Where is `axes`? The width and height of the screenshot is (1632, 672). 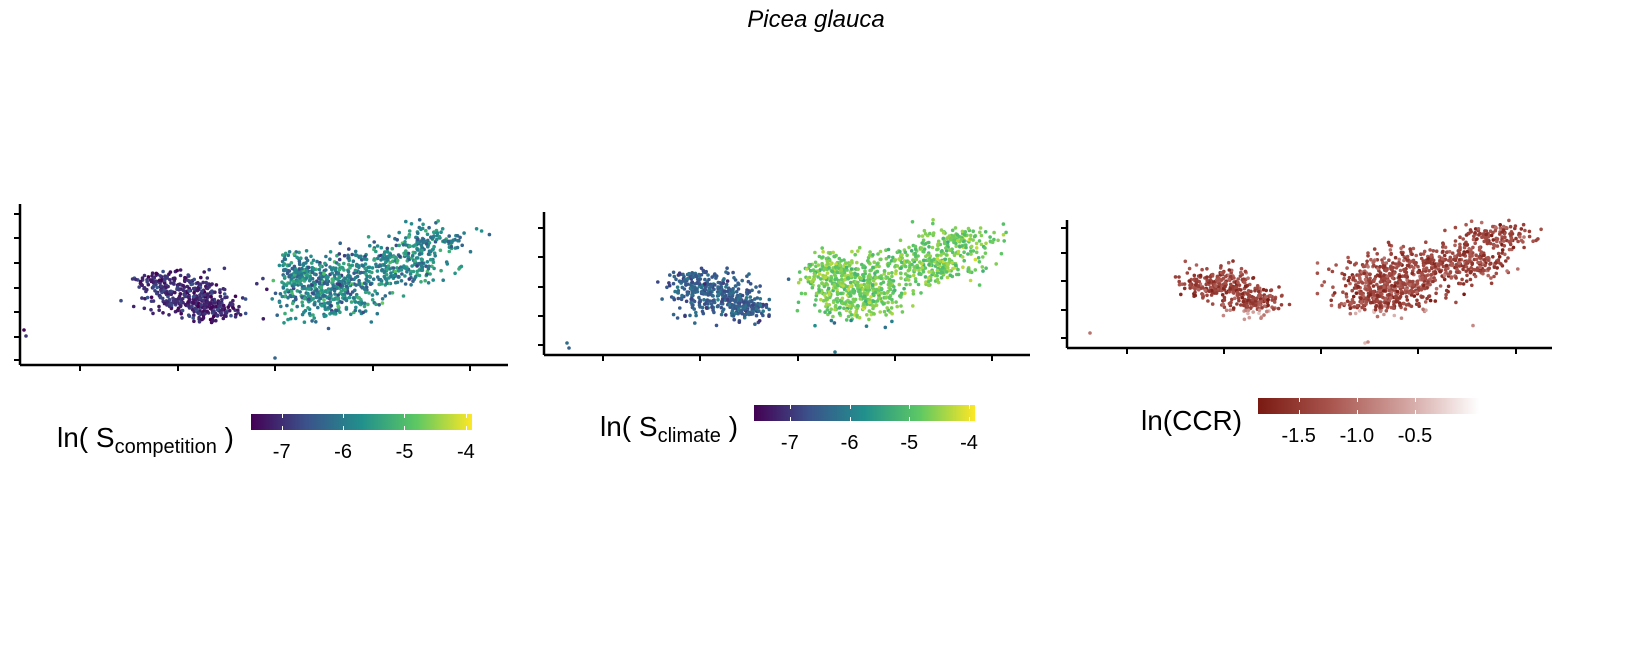
axes is located at coordinates (784, 286).